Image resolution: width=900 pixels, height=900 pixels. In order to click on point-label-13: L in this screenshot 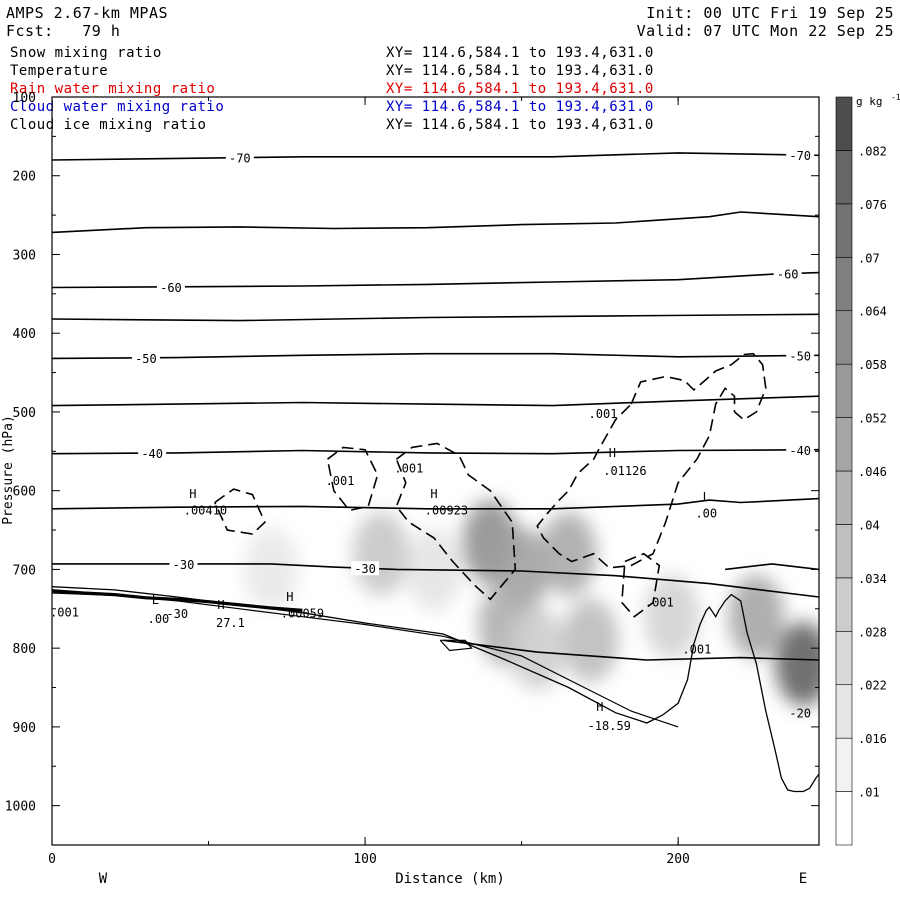, I will do `click(155, 600)`.